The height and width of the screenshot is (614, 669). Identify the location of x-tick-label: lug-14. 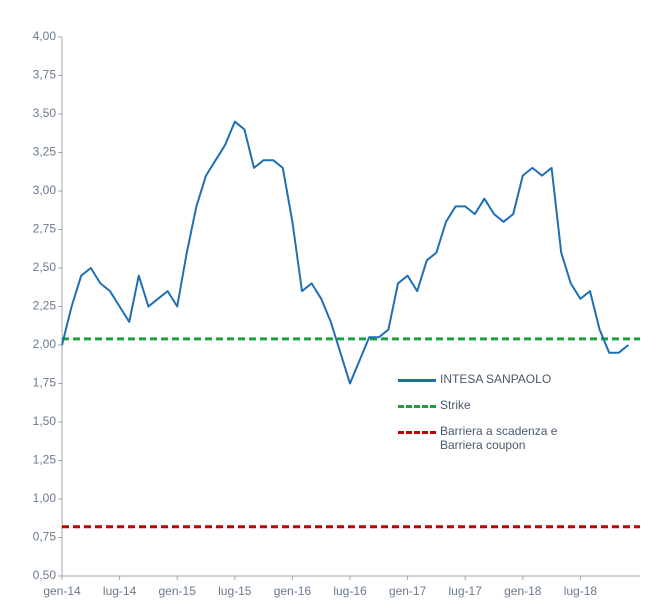
(120, 591).